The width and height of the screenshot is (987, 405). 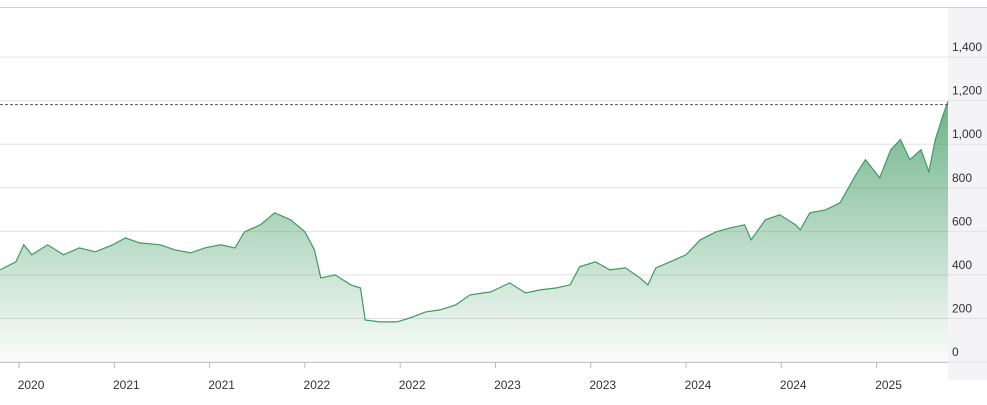 I want to click on axis-panel, so click(x=967, y=193).